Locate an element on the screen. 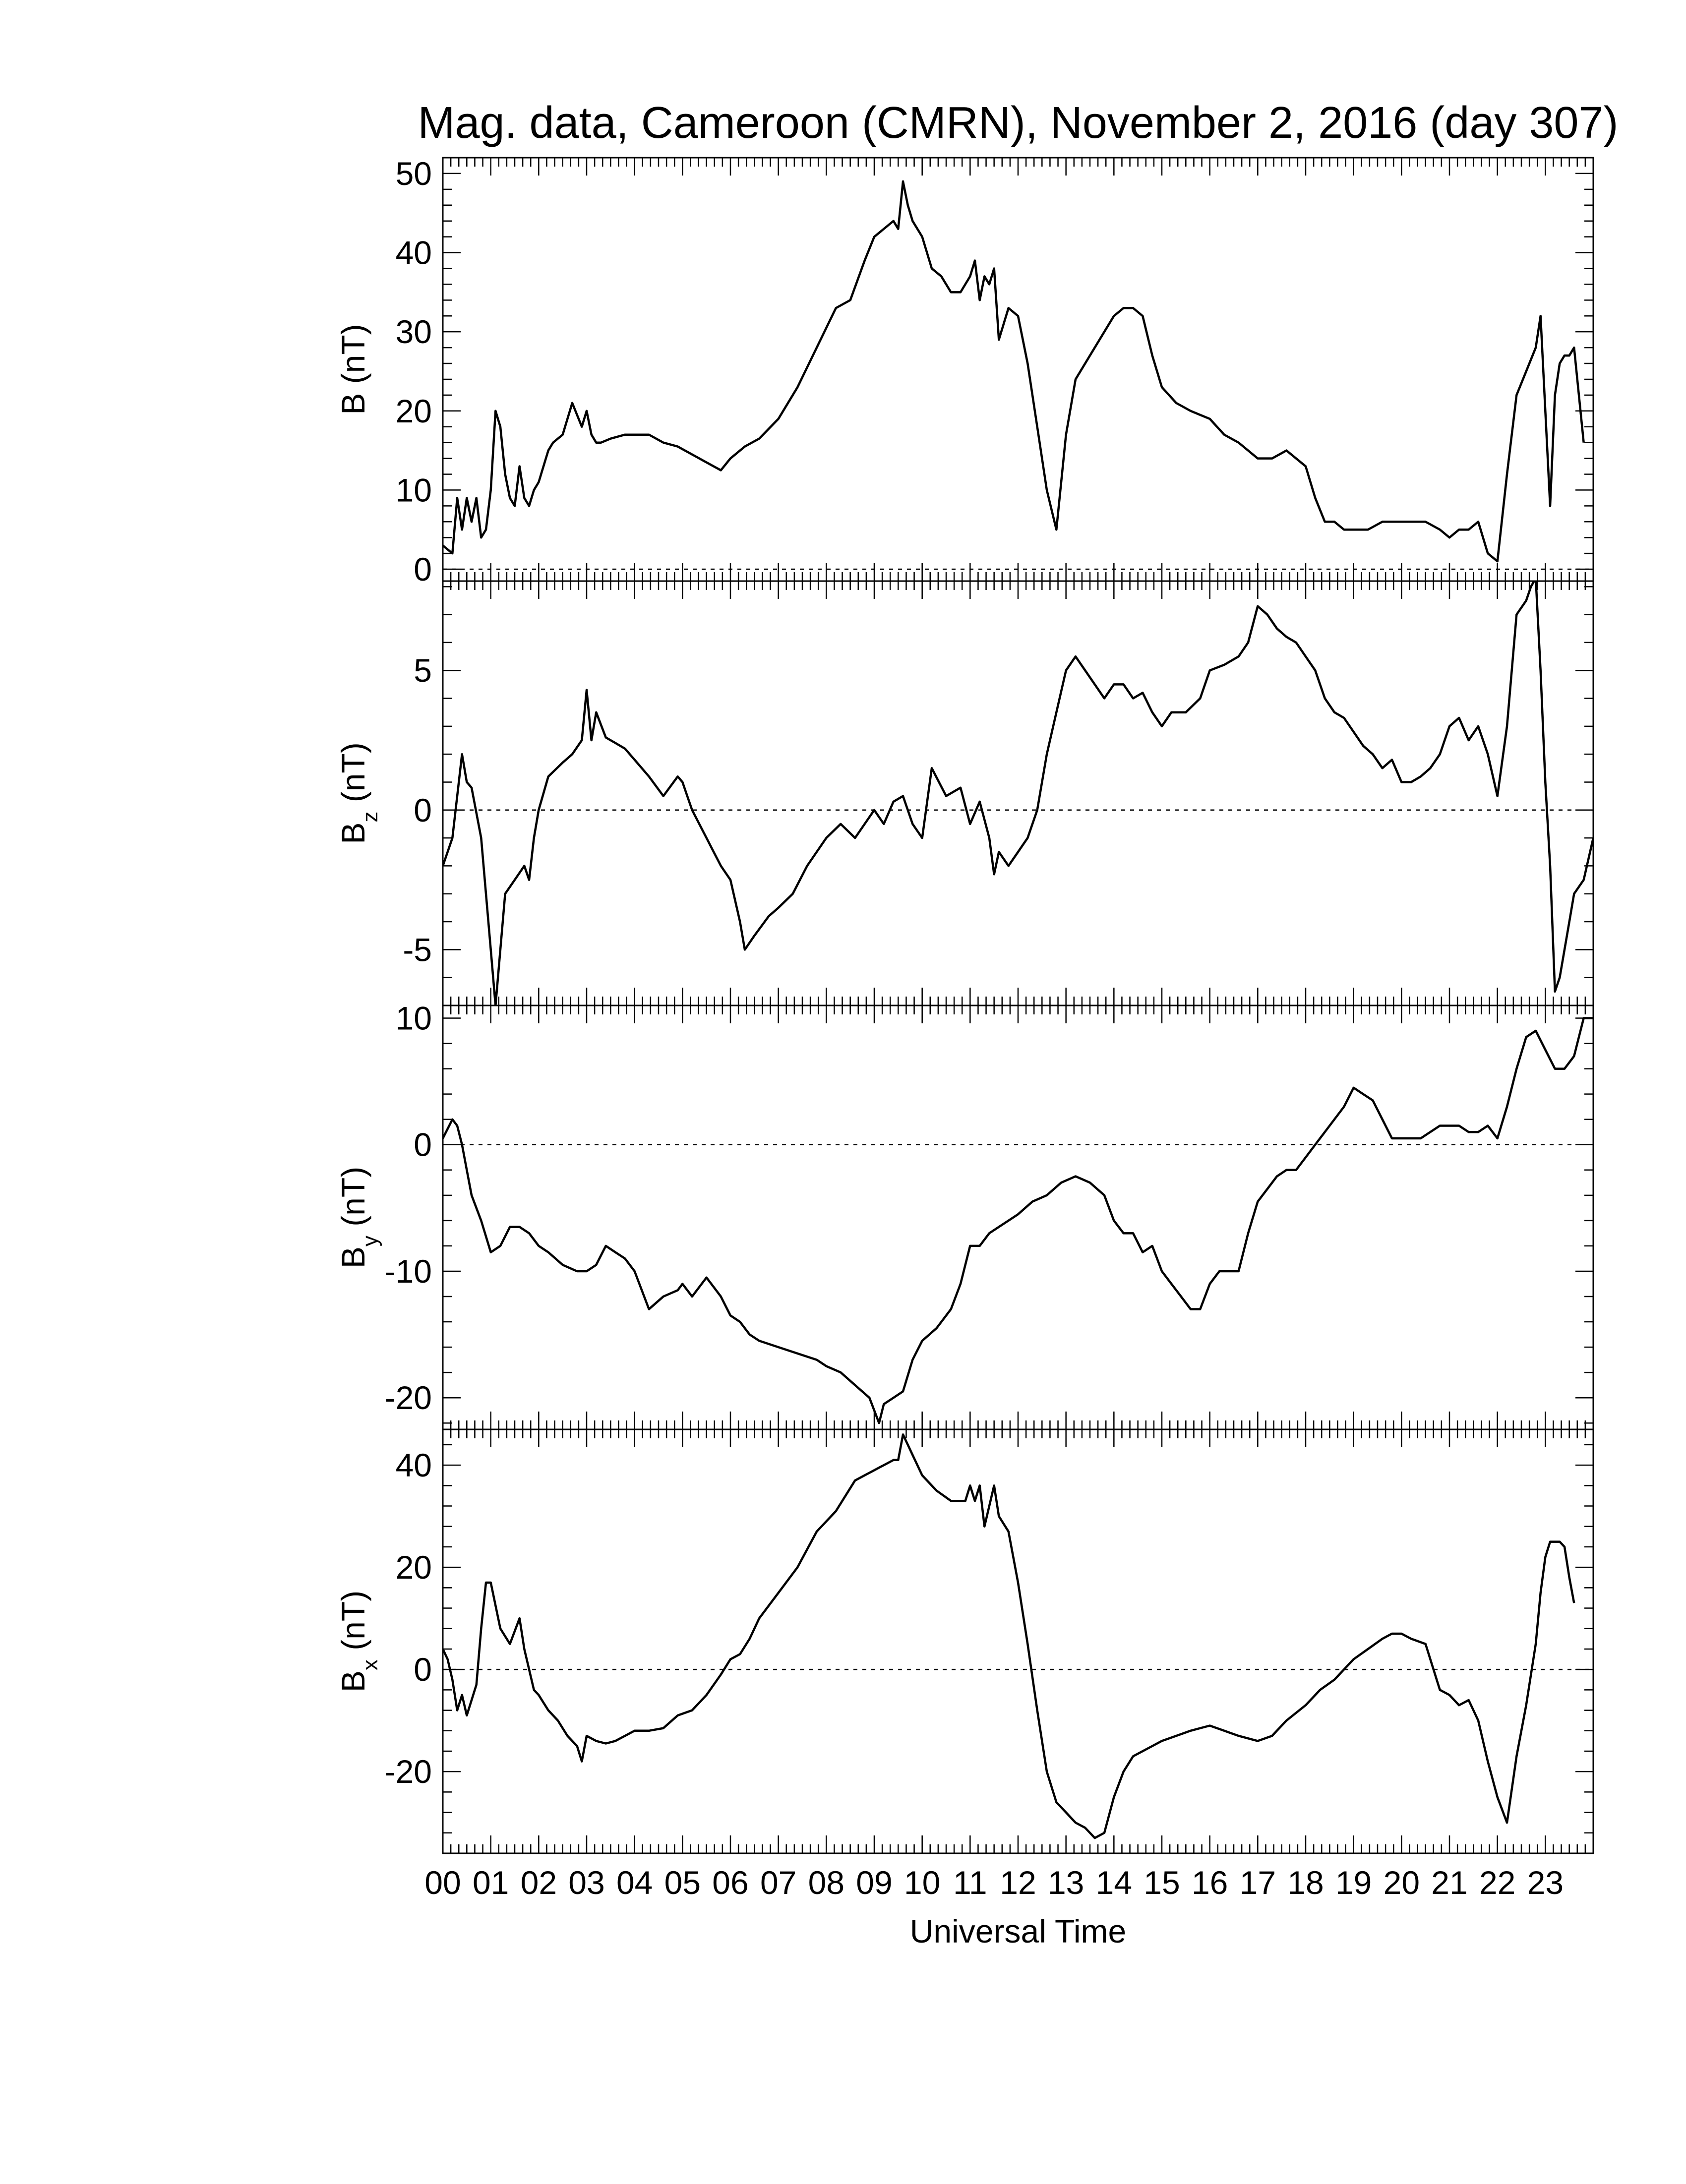 This screenshot has height=2184, width=1686. x-tick-label: 13 is located at coordinates (1066, 1882).